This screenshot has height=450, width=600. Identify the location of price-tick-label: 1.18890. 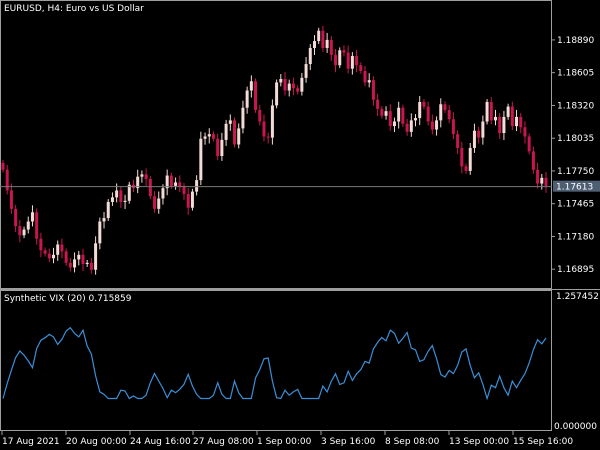
(575, 41).